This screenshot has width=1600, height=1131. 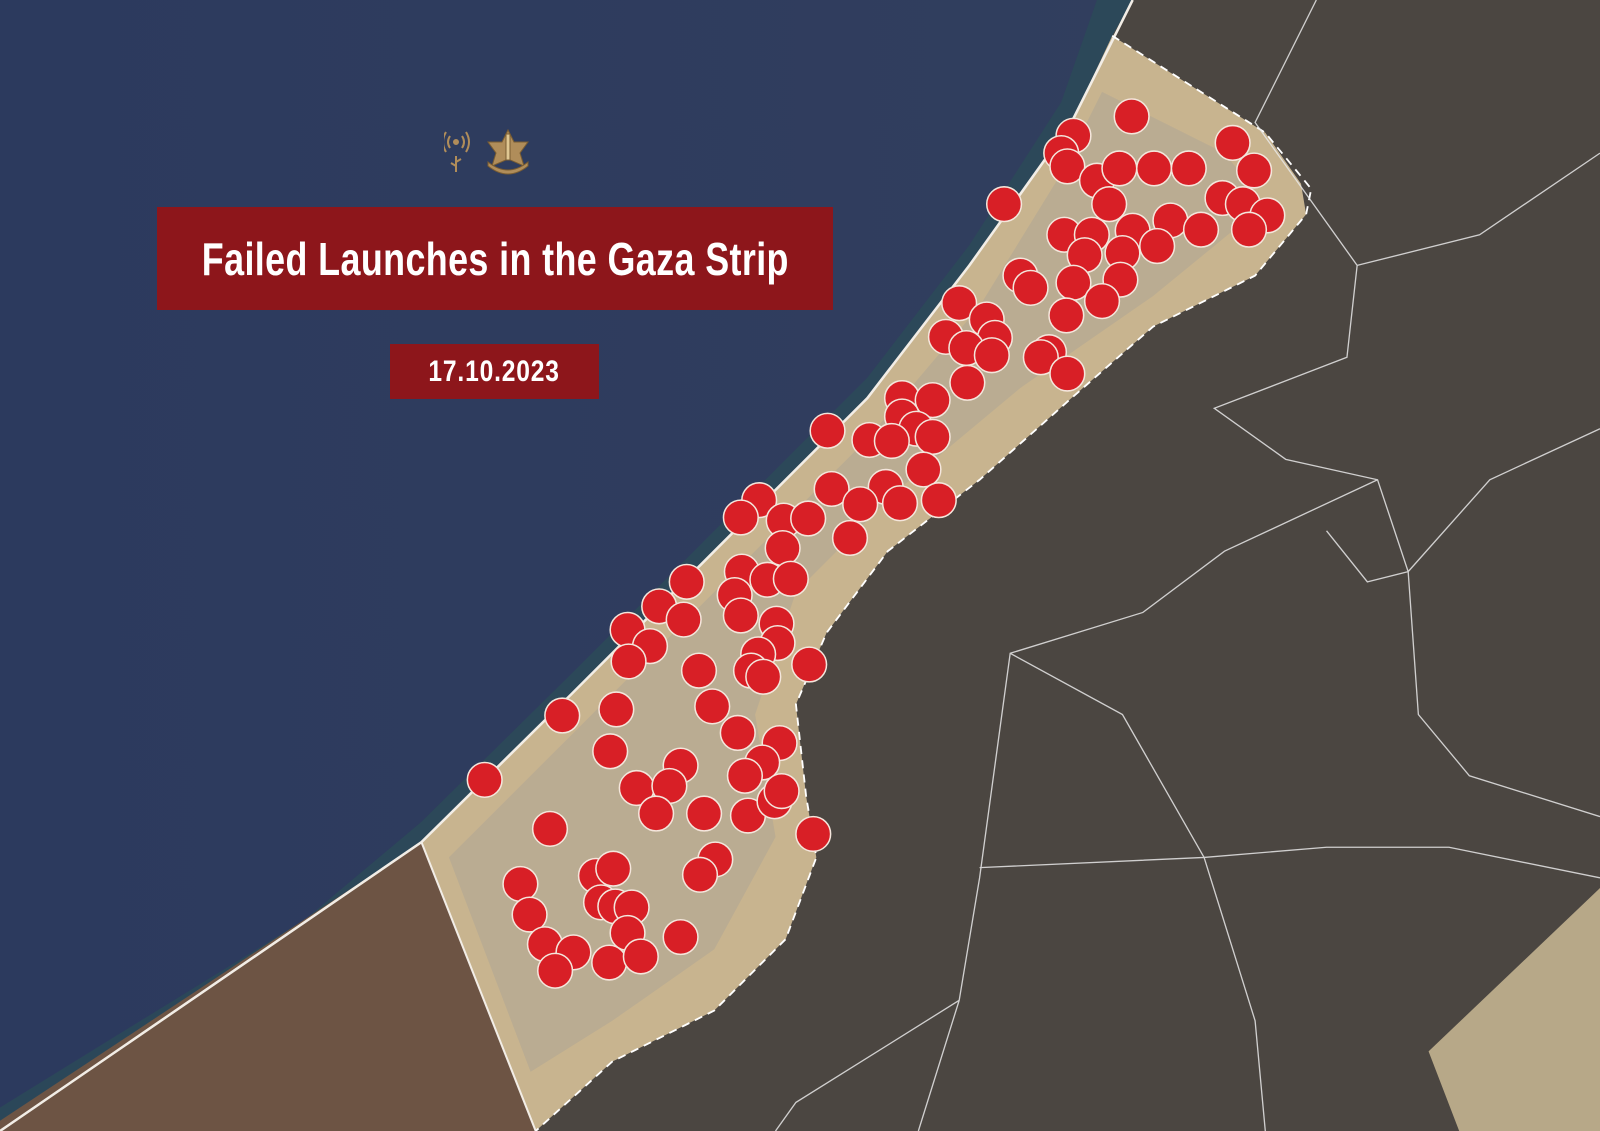 What do you see at coordinates (268, 986) in the screenshot?
I see `egypt-land` at bounding box center [268, 986].